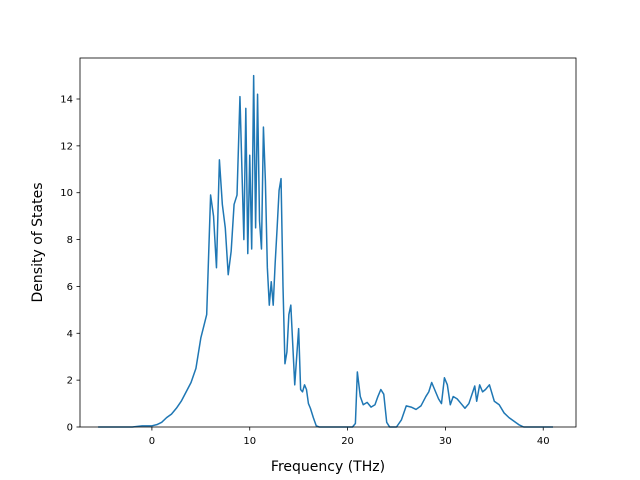 Image resolution: width=640 pixels, height=480 pixels. I want to click on y-tick-label: 8, so click(70, 240).